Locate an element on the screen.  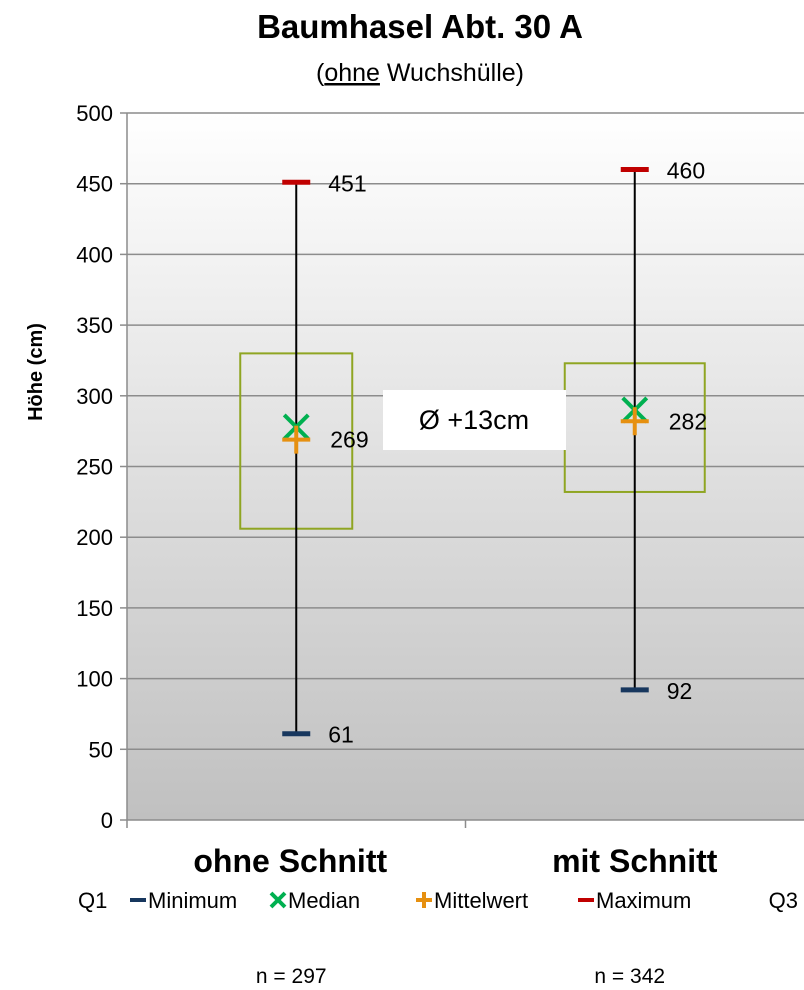
category-labels: ohne Schnitt mit Schnitt is located at coordinates (455, 861).